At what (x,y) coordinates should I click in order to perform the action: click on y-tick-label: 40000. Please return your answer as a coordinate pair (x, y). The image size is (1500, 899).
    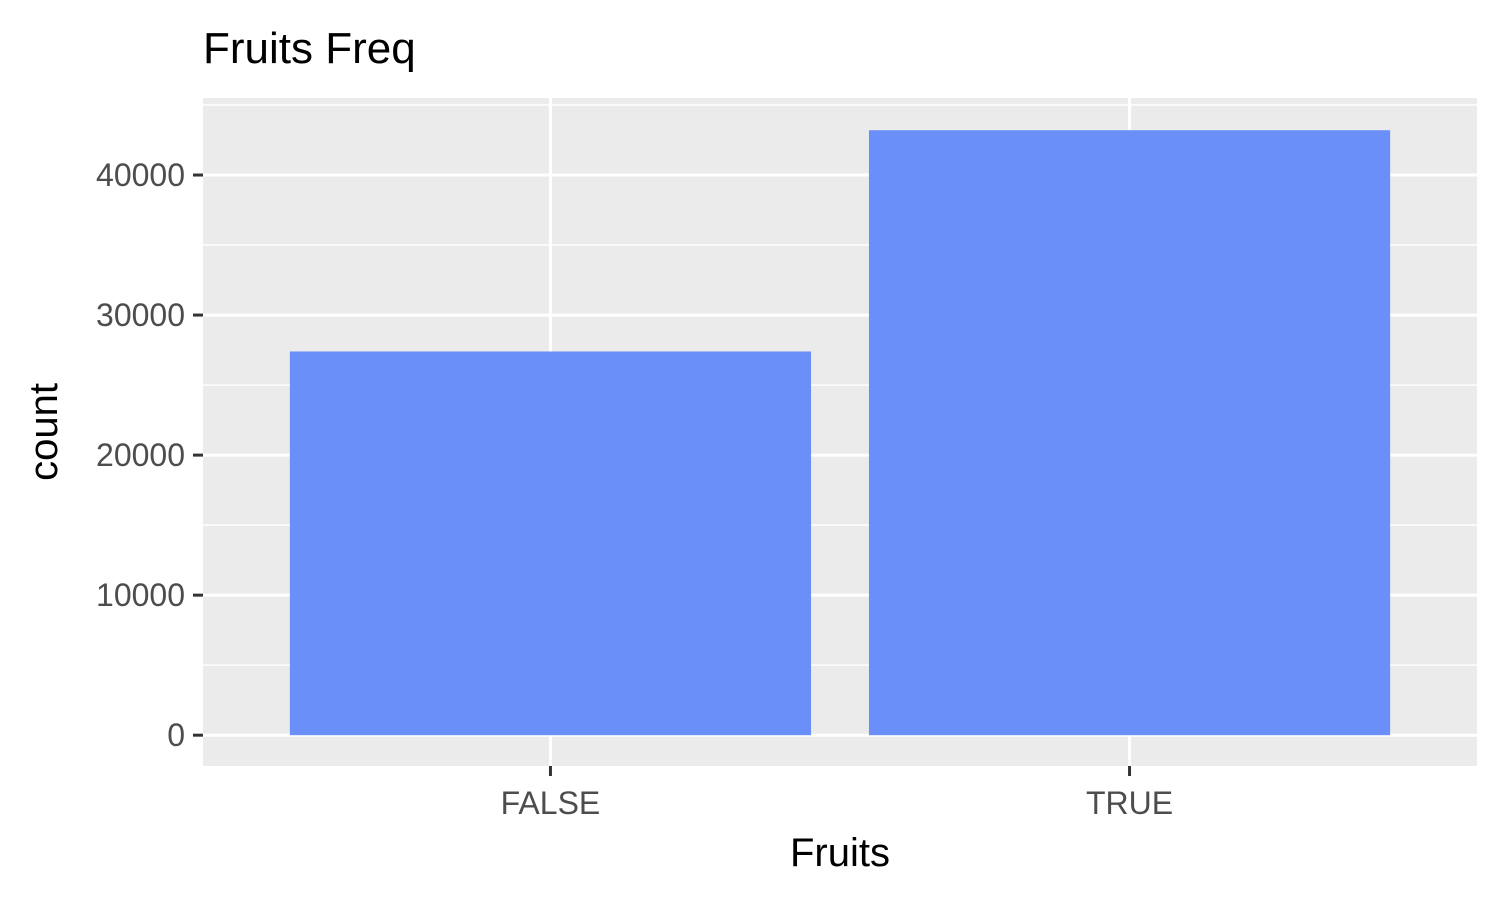
    Looking at the image, I should click on (140, 175).